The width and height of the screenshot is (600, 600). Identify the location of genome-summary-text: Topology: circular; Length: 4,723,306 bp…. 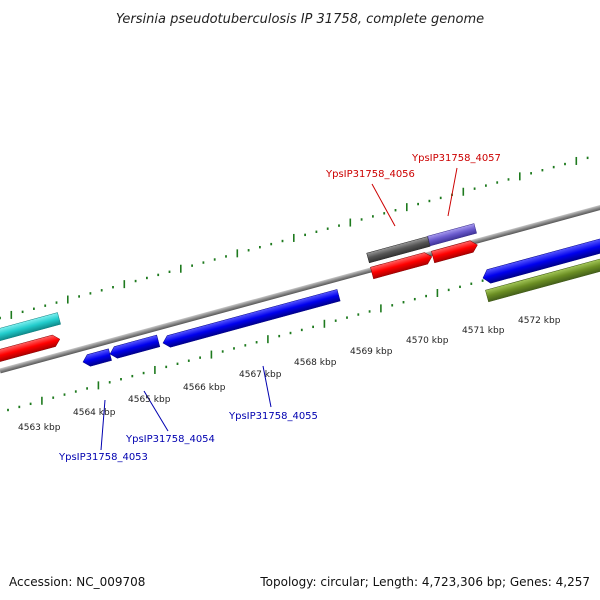
(424, 582).